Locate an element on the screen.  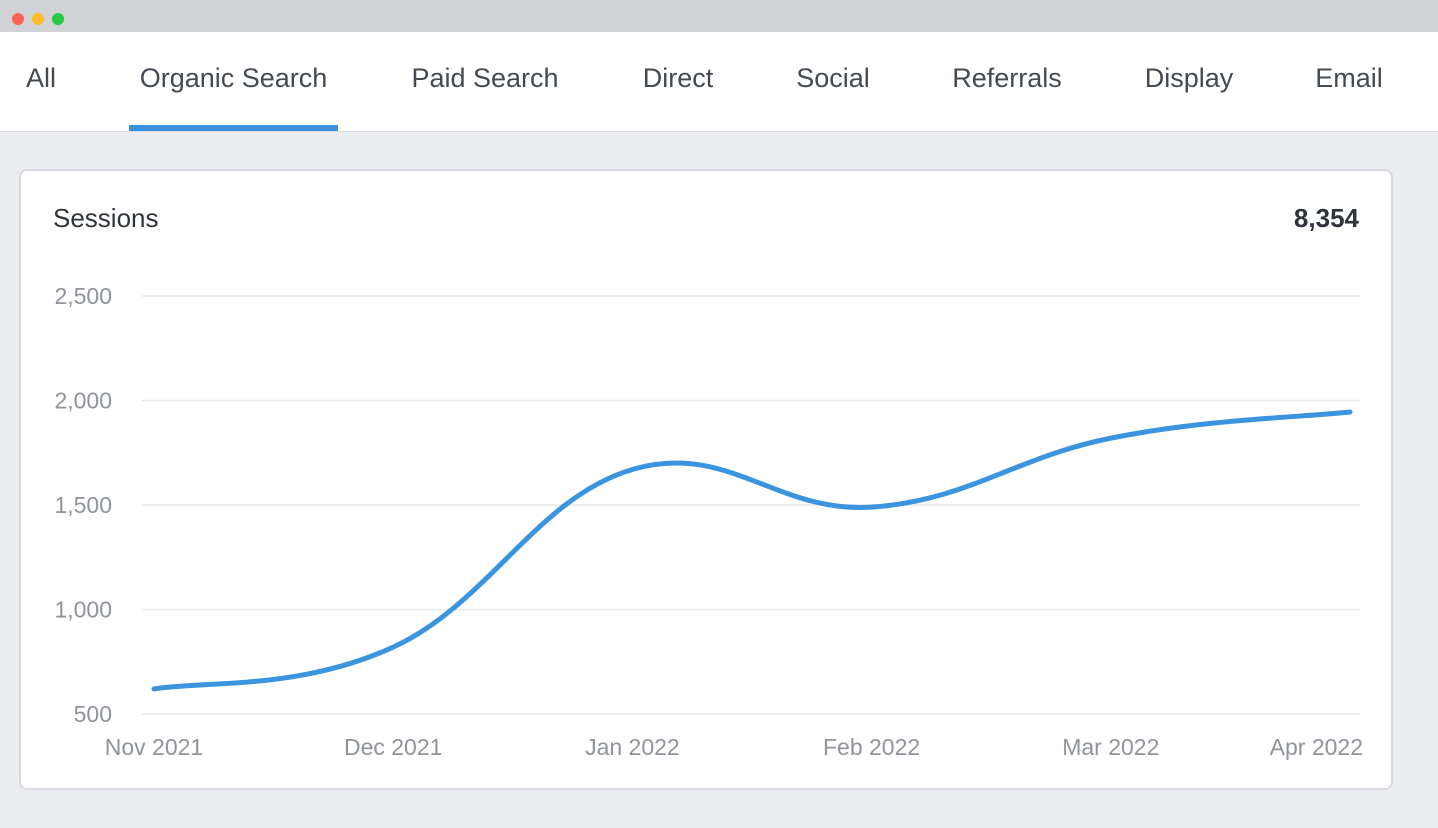
x-tick-label: Mar 2022 is located at coordinates (1110, 747).